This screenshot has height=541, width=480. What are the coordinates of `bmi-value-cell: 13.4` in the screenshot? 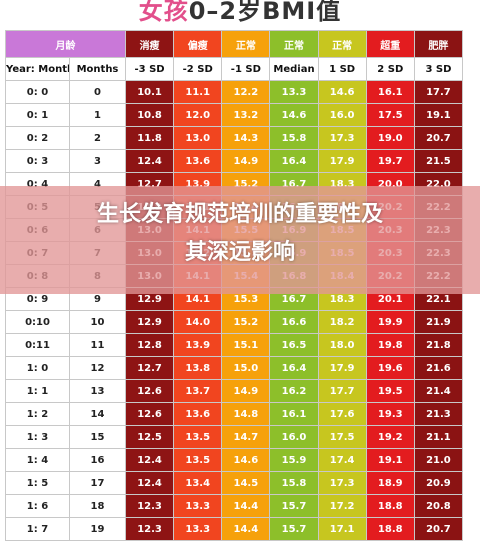 It's located at (198, 483).